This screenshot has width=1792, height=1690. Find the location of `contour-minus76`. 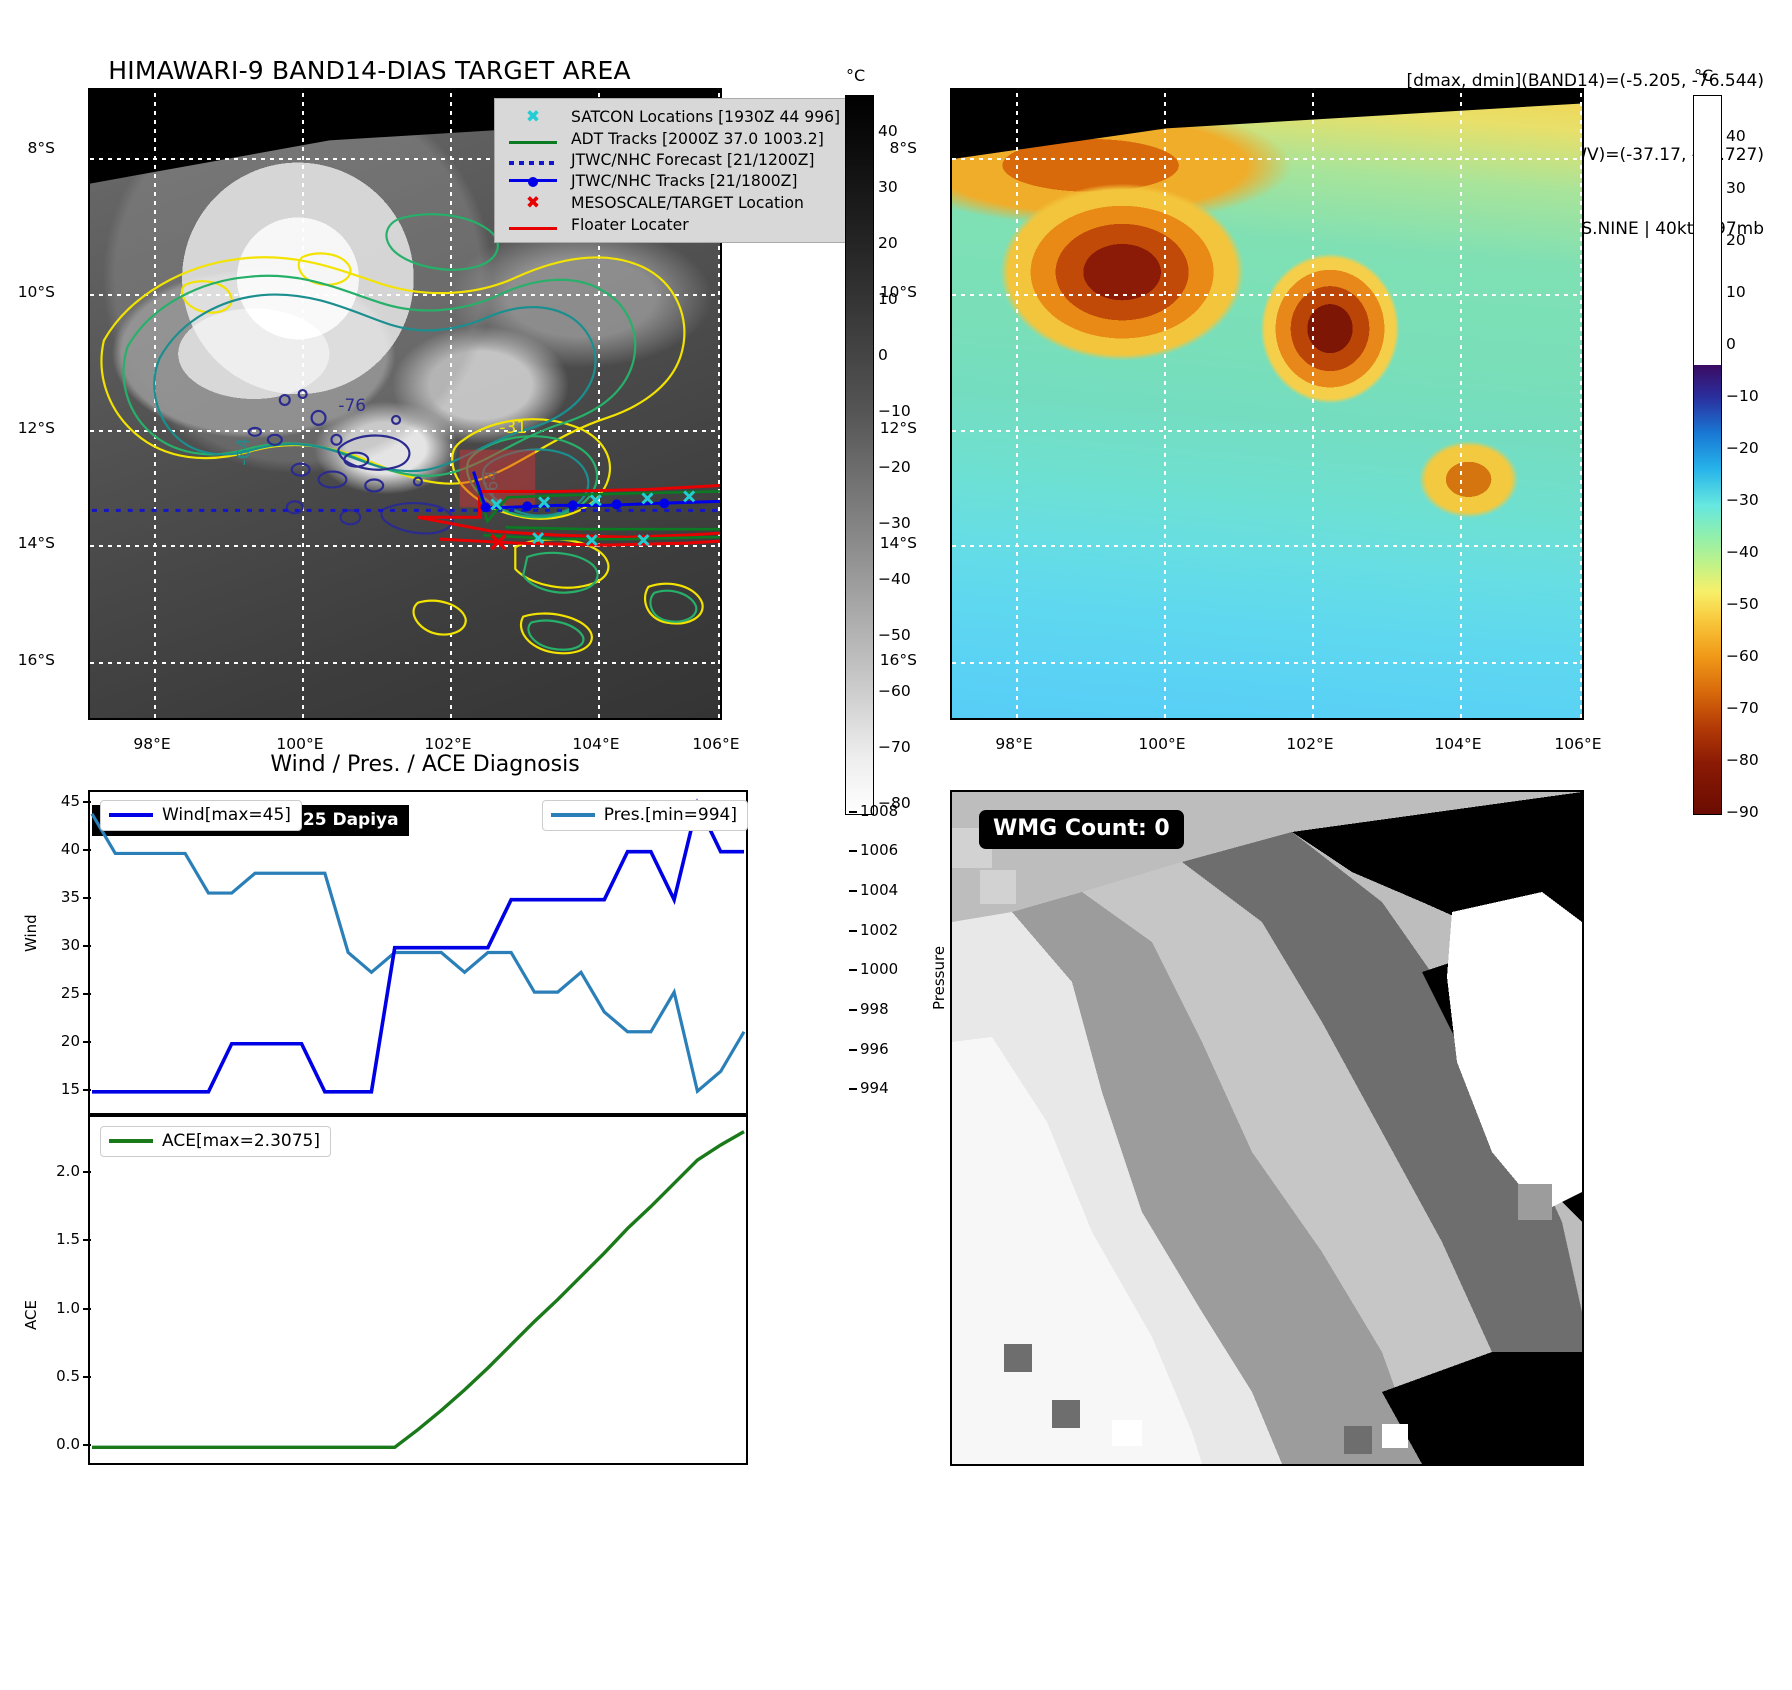

contour-minus76 is located at coordinates (350, 461).